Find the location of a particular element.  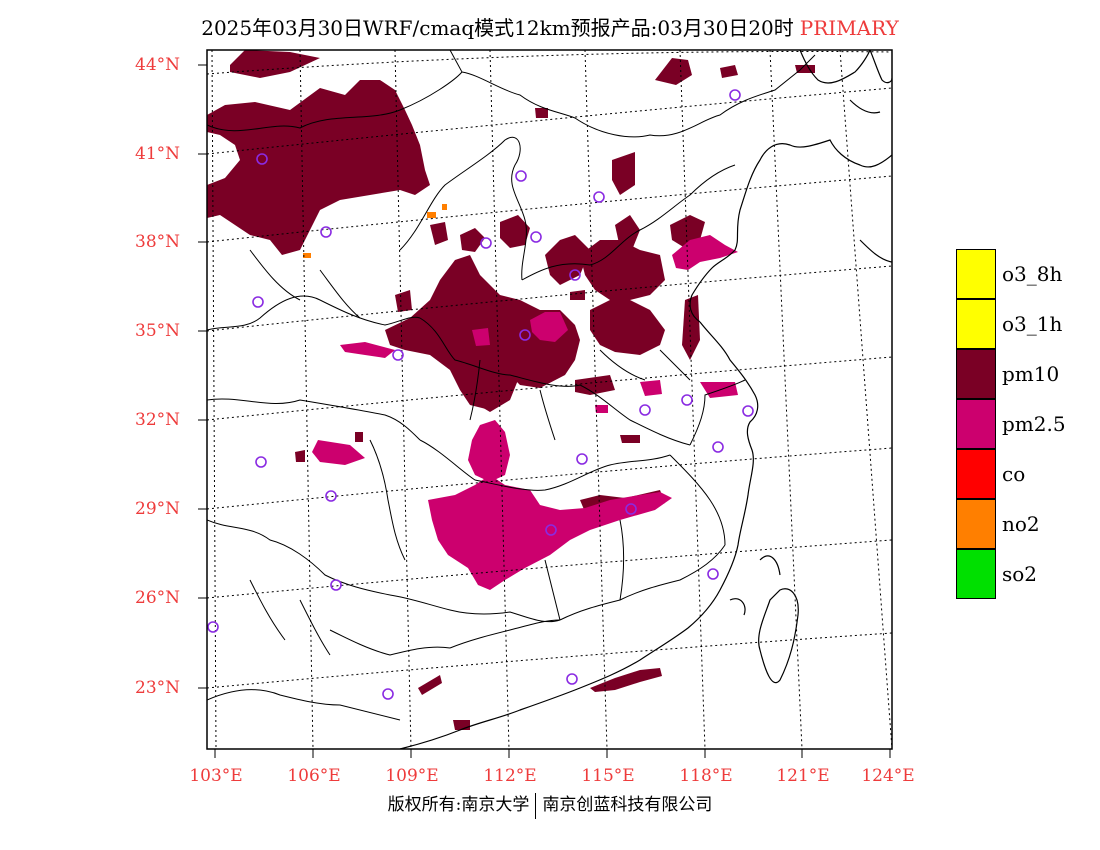

lon-label-118: 118°E is located at coordinates (706, 776).